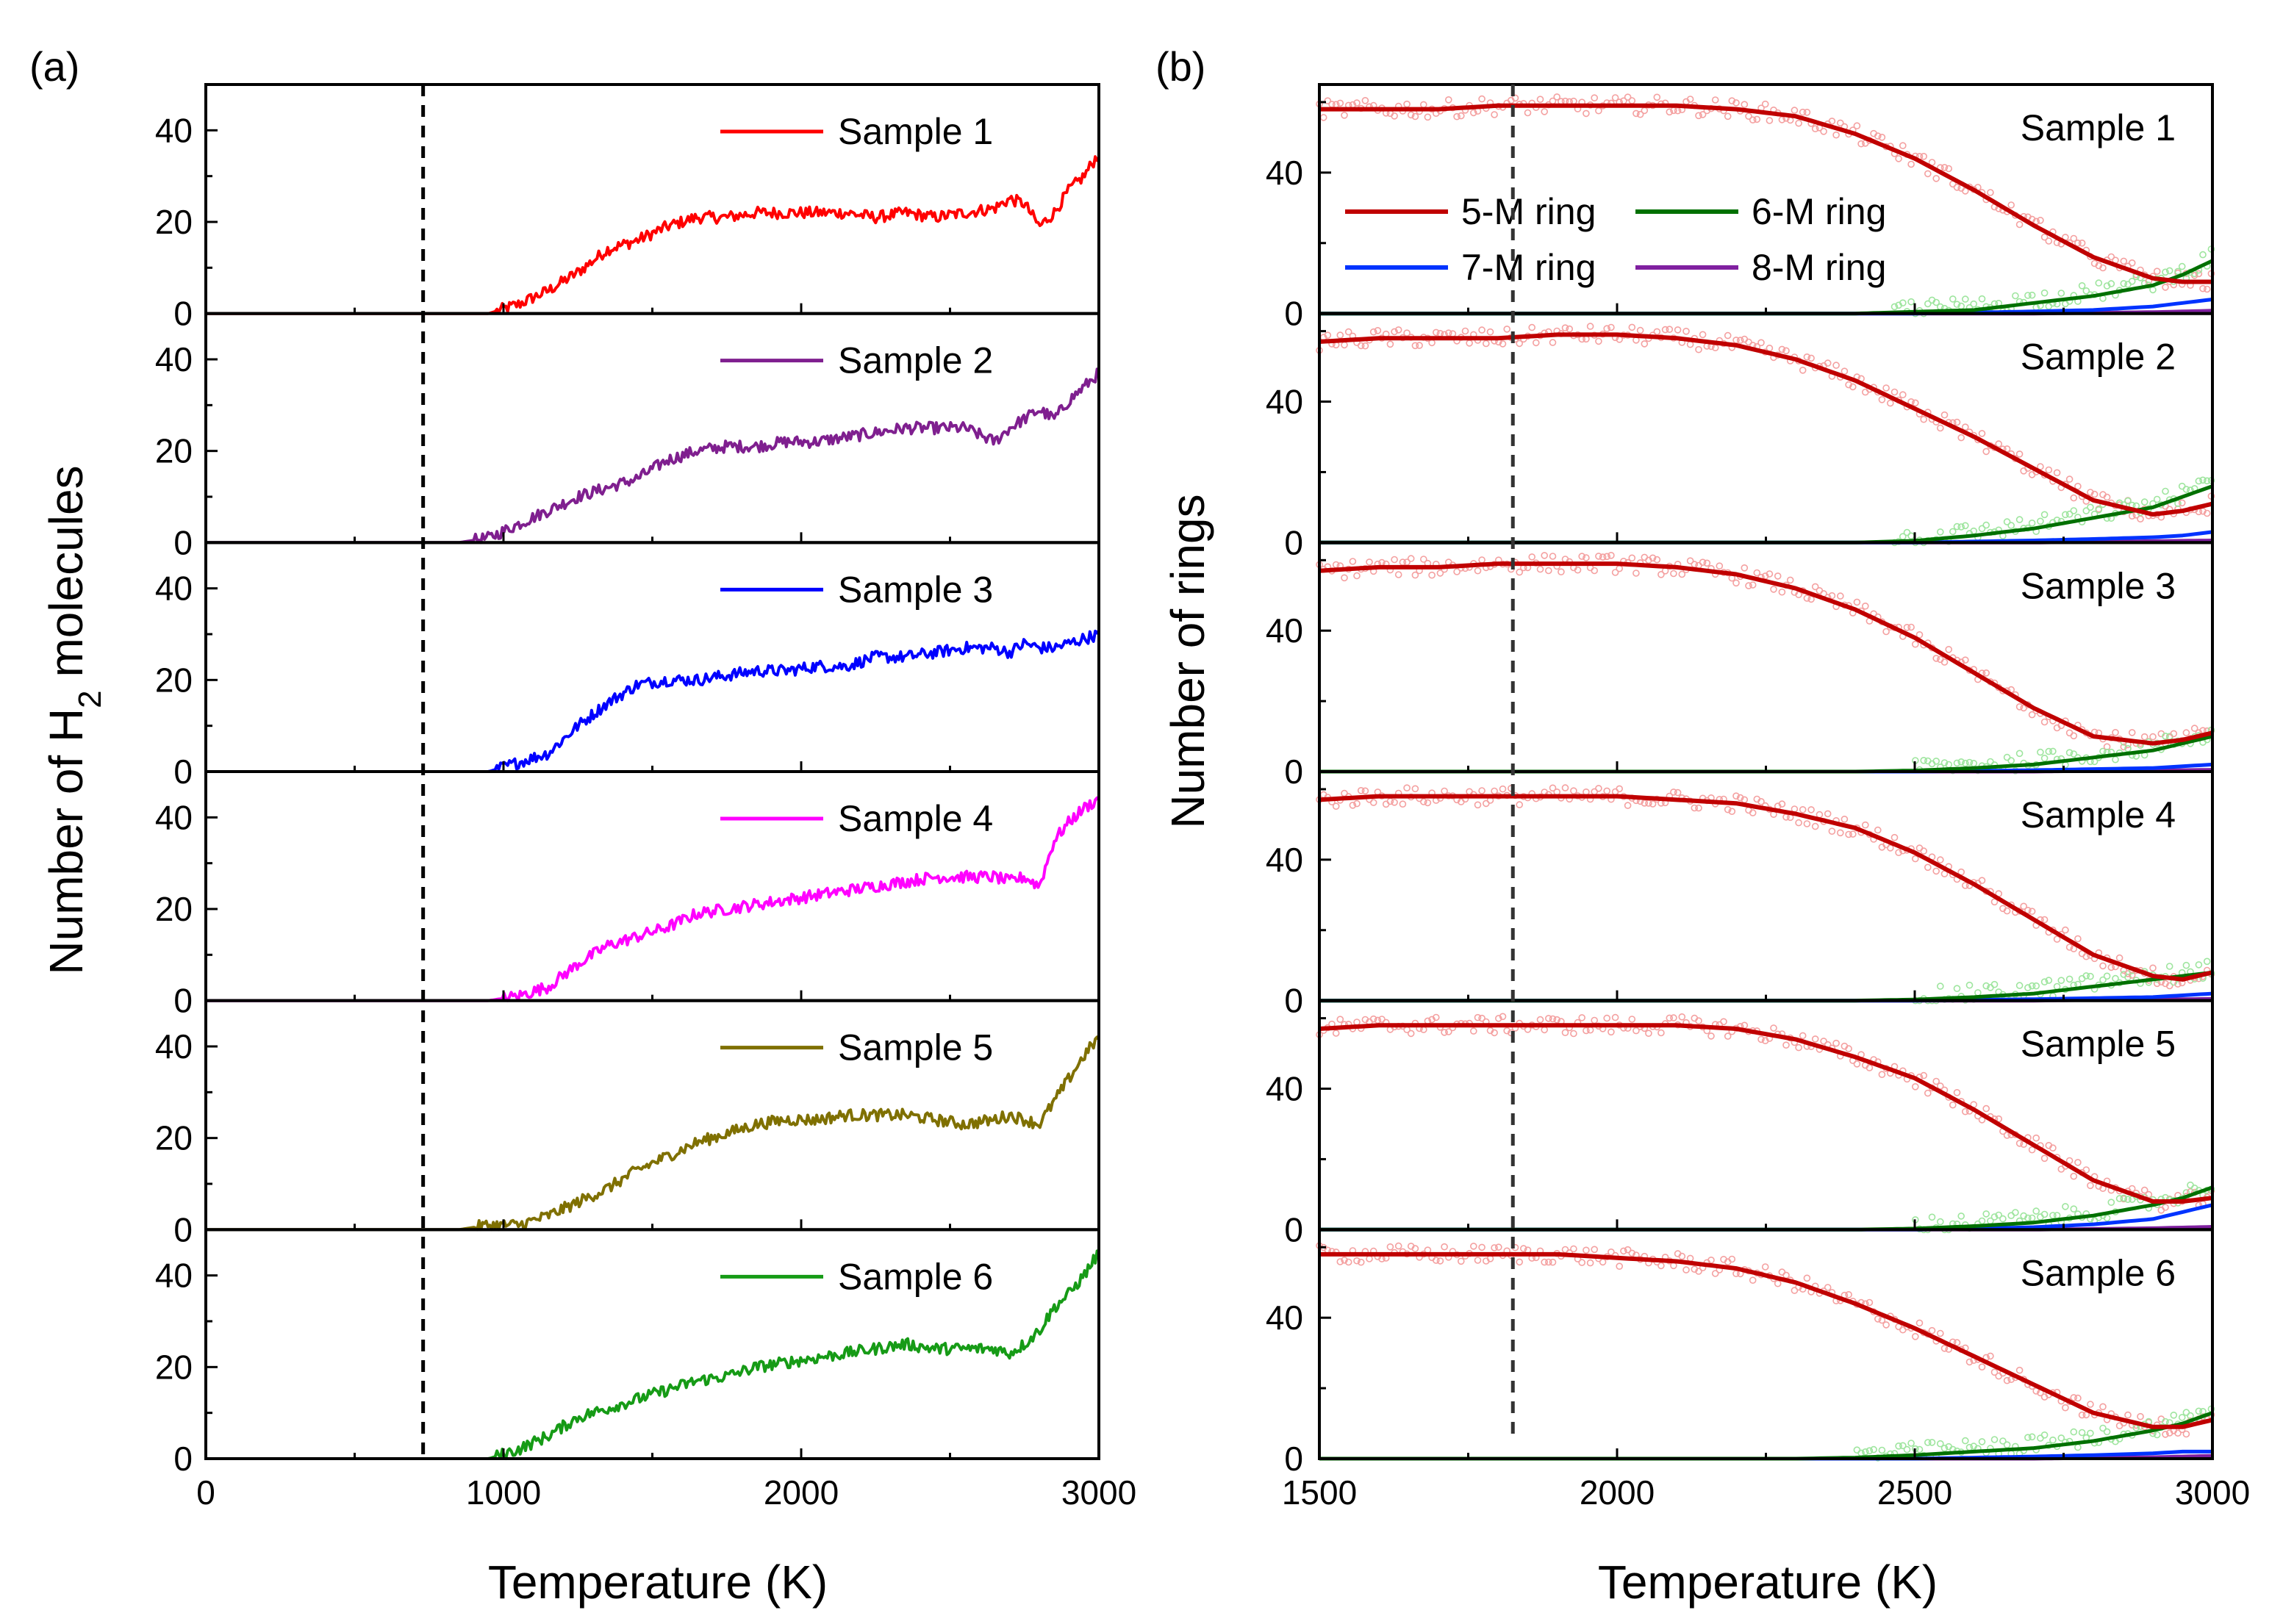 The height and width of the screenshot is (1624, 2283). Describe the element at coordinates (183, 772) in the screenshot. I see `panel-a-y-tick-label: 0` at that location.